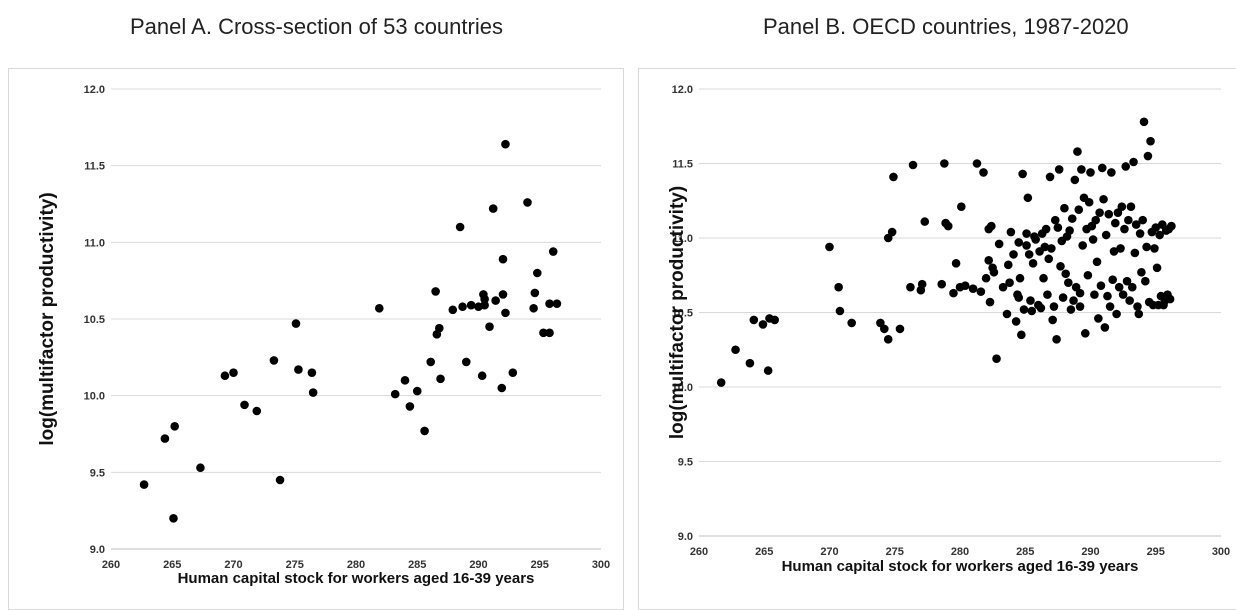  Describe the element at coordinates (233, 565) in the screenshot. I see `x-tick-label: 270` at that location.